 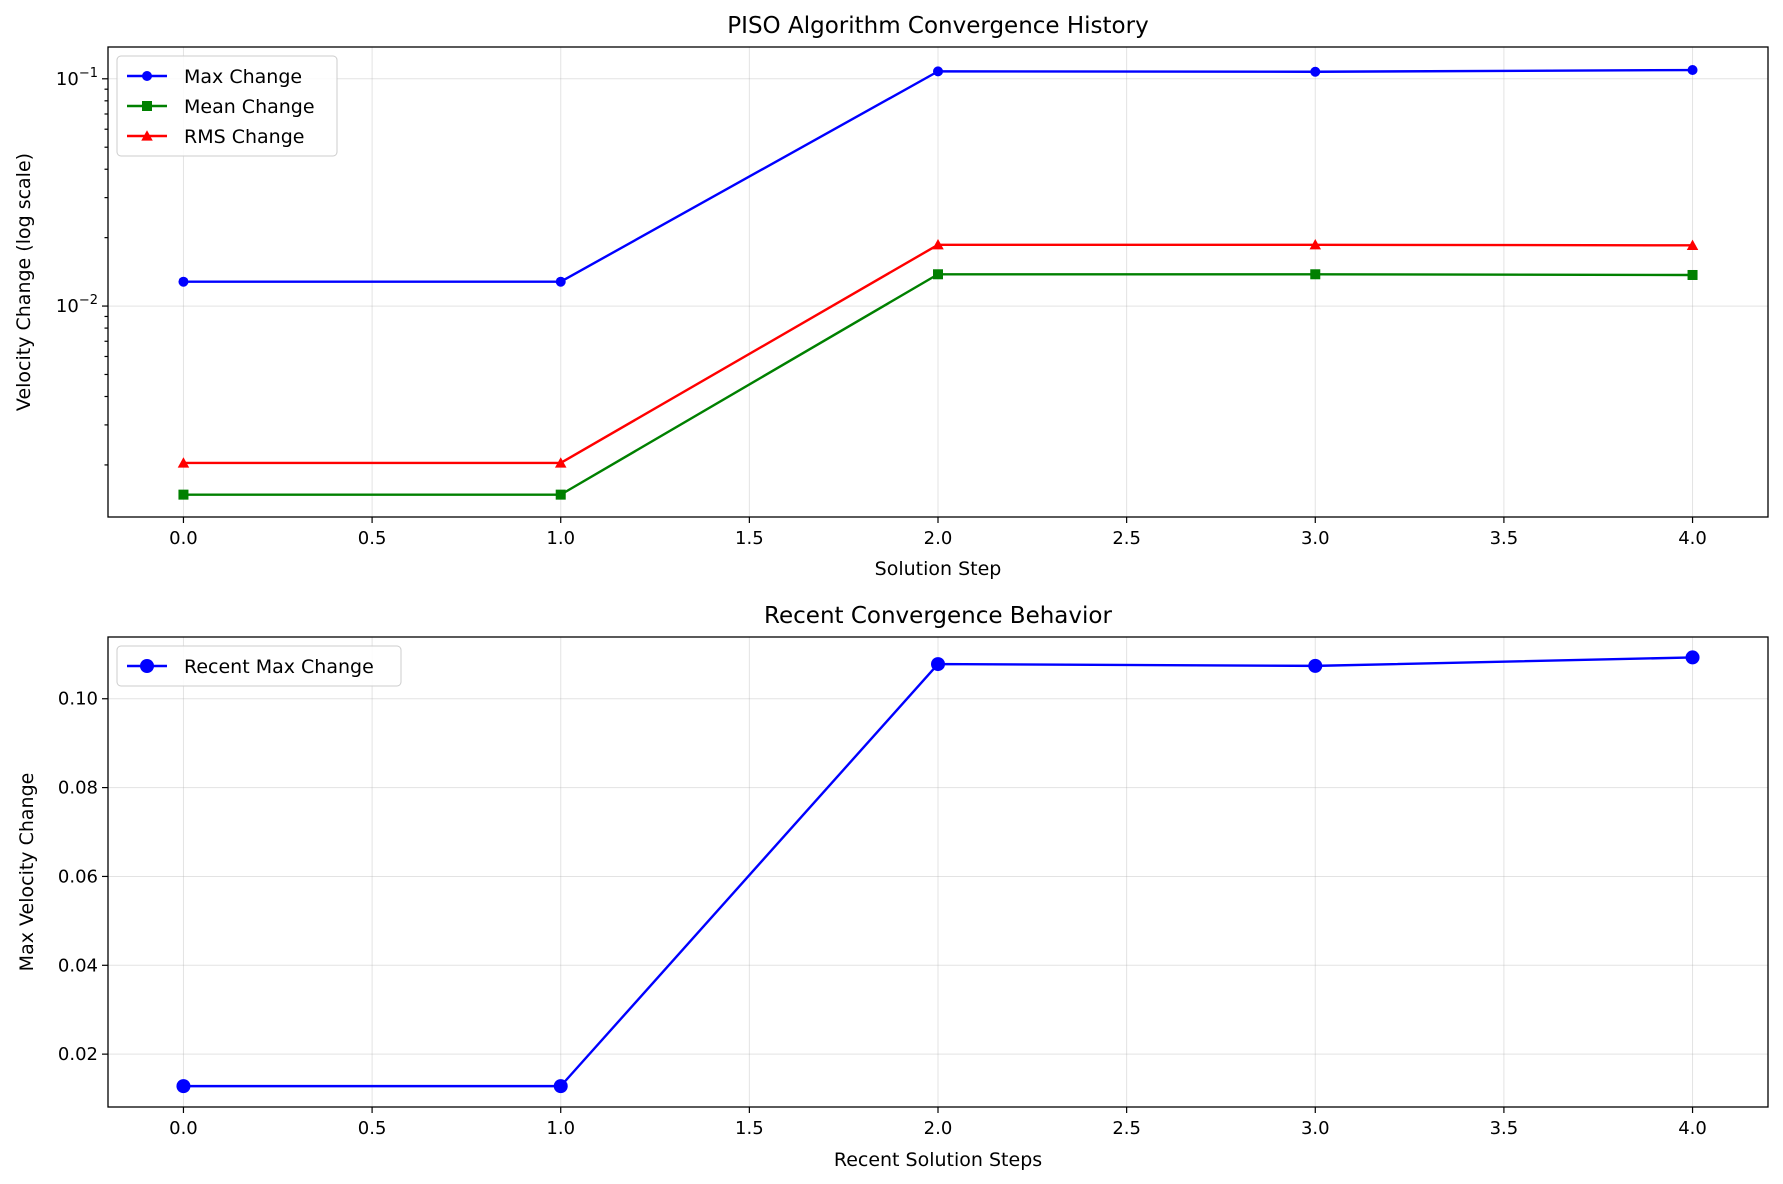 I want to click on legend-entry: Max Change, so click(x=214, y=77).